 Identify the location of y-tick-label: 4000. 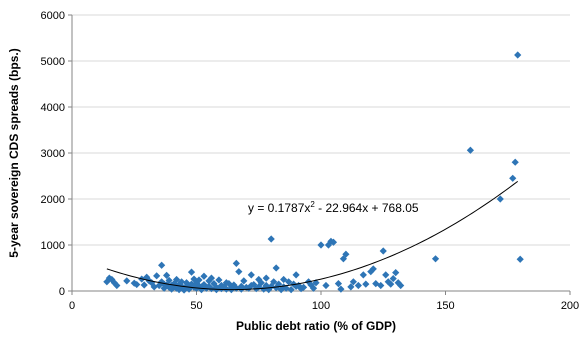
(53, 108).